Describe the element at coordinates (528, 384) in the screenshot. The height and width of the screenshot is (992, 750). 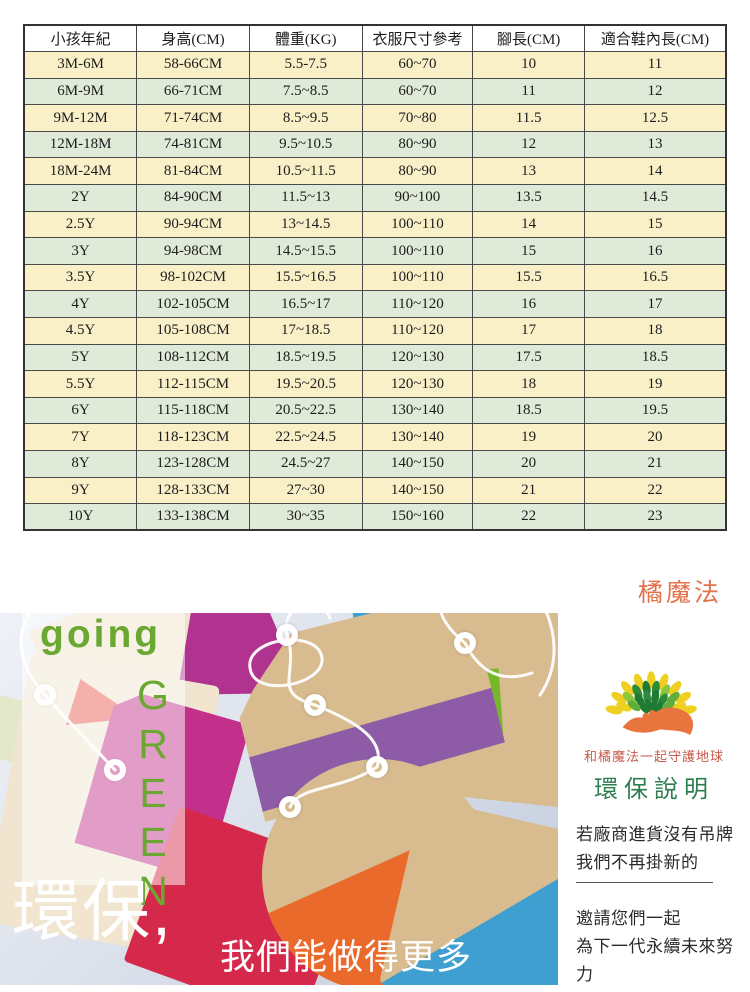
I see `table-cell: 18` at that location.